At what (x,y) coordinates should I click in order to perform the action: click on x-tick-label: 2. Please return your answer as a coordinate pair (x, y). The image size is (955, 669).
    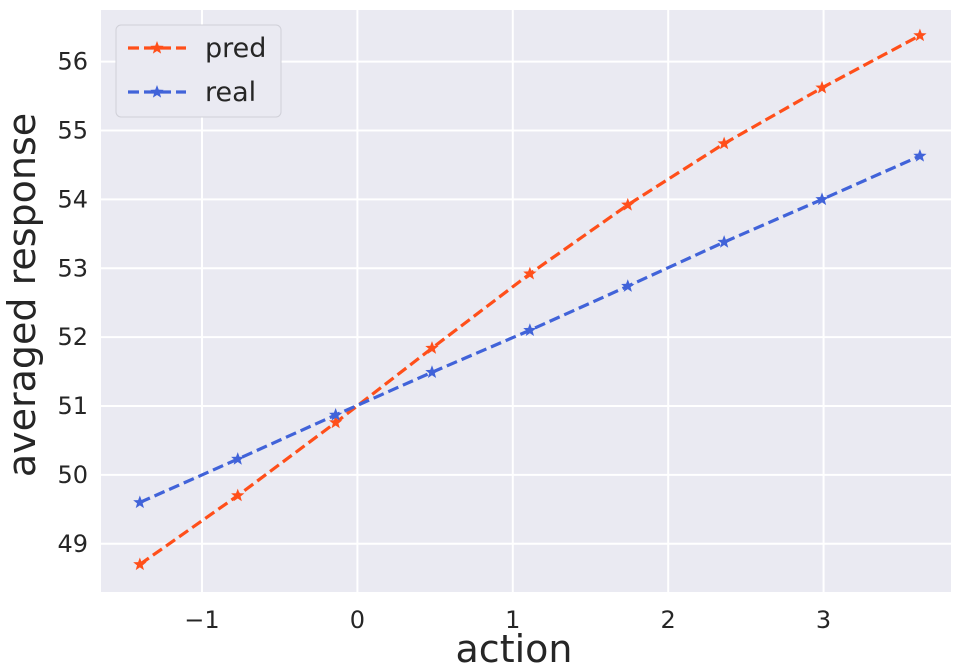
    Looking at the image, I should click on (668, 620).